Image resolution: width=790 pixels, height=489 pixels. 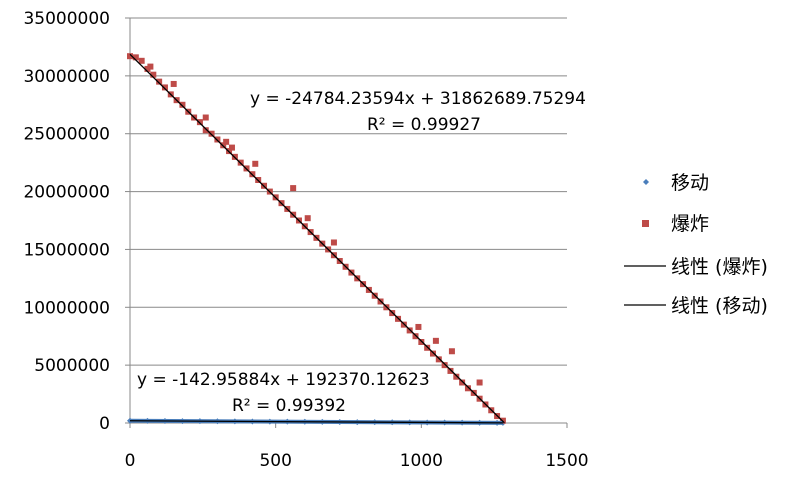 I want to click on y-tick-label: 30000000, so click(x=66, y=77).